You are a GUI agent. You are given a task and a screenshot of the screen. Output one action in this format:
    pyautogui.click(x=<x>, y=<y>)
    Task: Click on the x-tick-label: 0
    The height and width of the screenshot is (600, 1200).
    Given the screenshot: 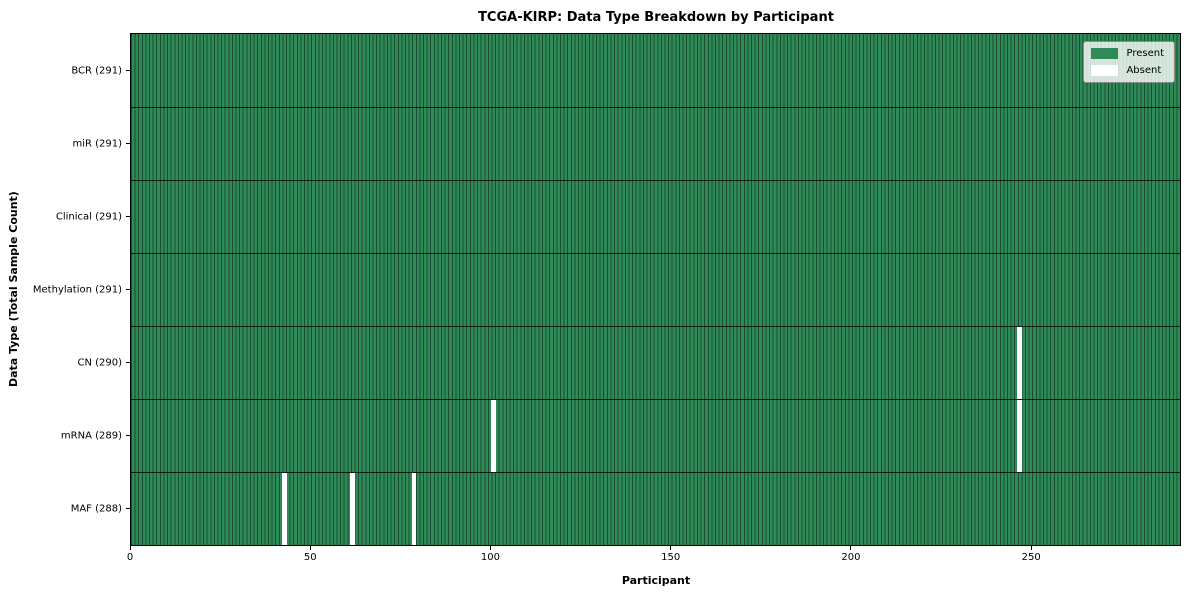 What is the action you would take?
    pyautogui.click(x=130, y=557)
    